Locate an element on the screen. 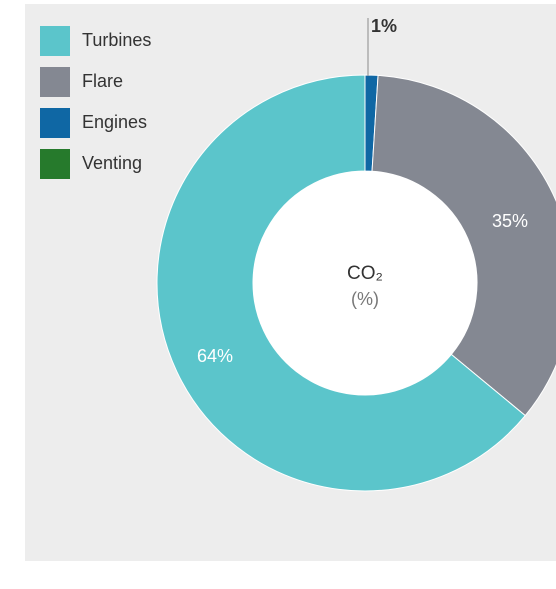 The height and width of the screenshot is (589, 556). chart-legend: Turbines Flare Engines Venting is located at coordinates (95, 102).